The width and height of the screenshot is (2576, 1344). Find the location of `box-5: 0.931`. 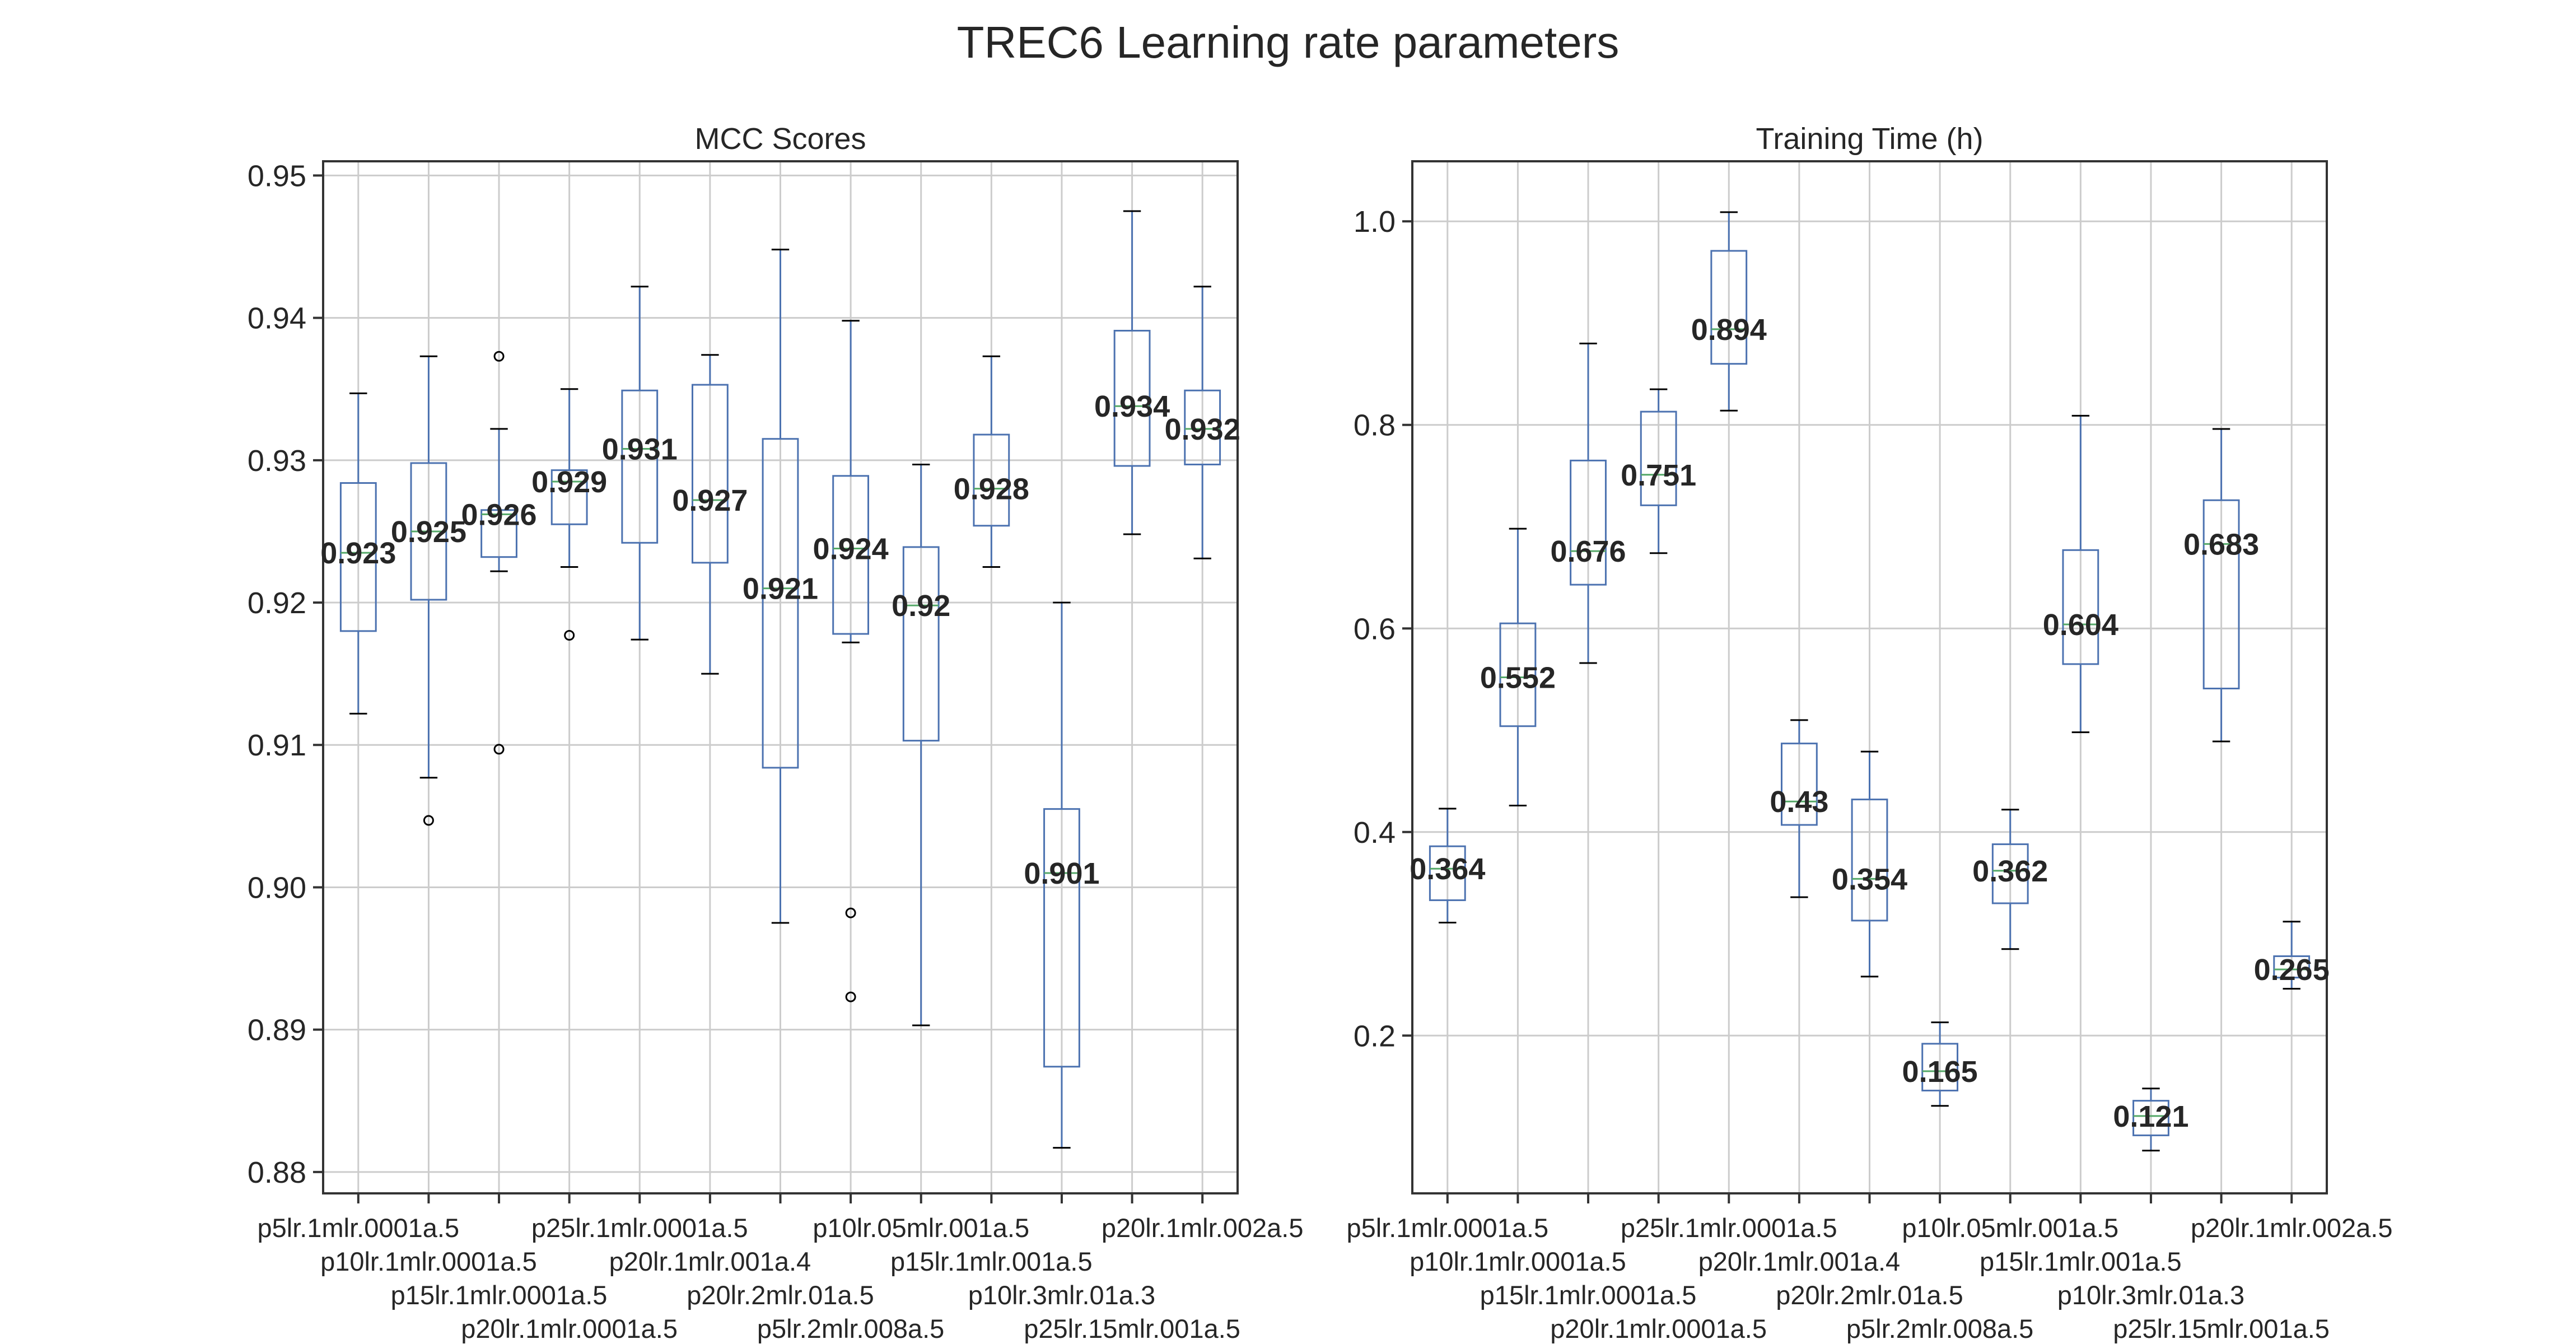

box-5: 0.931 is located at coordinates (640, 464).